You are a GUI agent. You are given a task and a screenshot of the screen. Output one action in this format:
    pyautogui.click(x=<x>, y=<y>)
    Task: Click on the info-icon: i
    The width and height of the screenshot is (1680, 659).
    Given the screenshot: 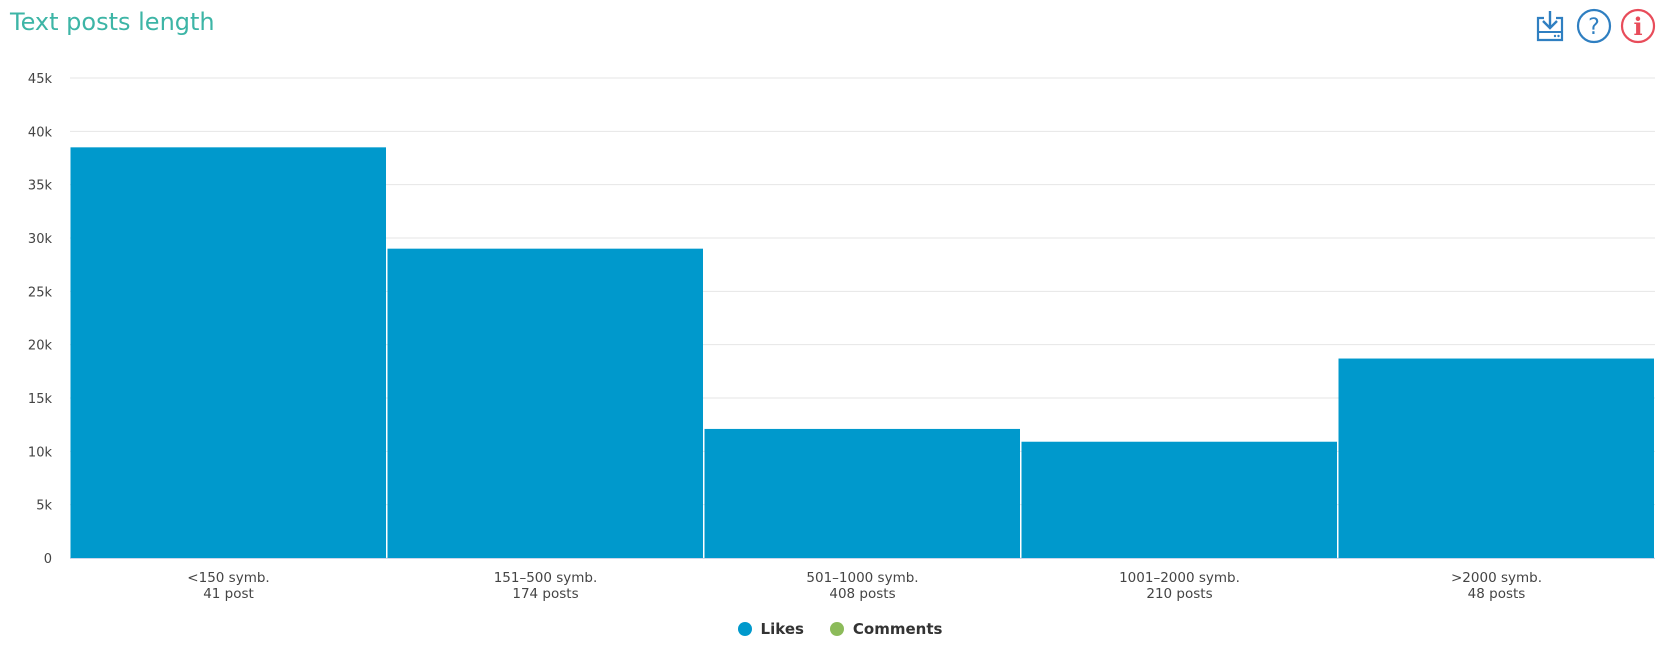 What is the action you would take?
    pyautogui.click(x=1638, y=26)
    